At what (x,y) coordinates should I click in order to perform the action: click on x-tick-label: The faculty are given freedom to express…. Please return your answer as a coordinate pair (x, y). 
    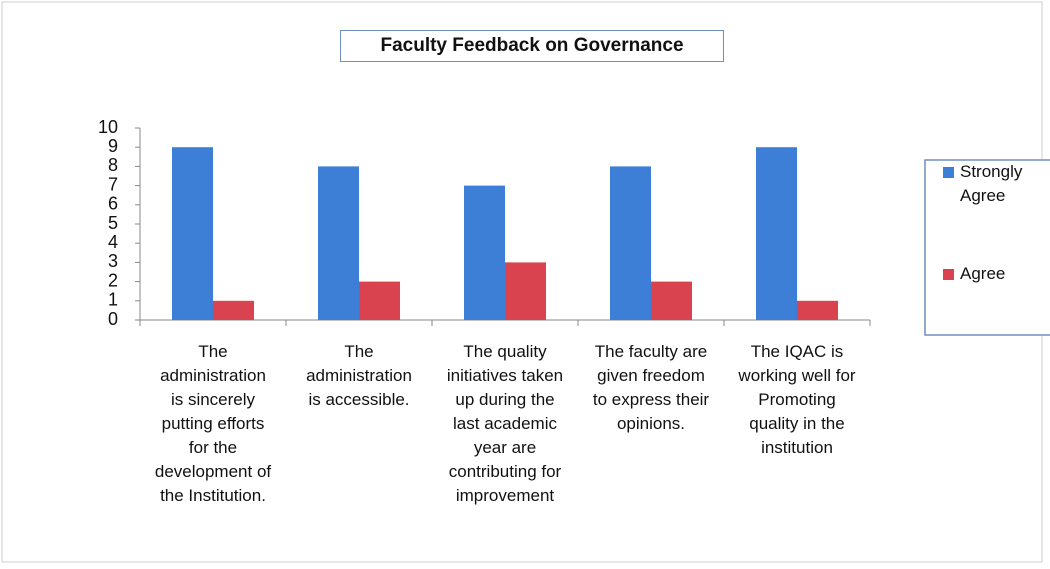
    Looking at the image, I should click on (651, 387).